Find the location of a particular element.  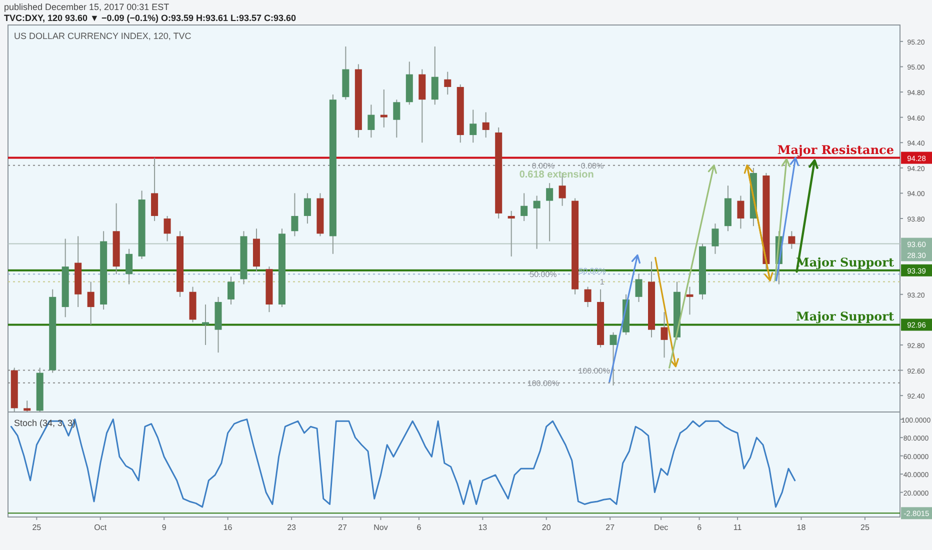

chart-title: TVC:DXY, 120 93.60 ▼ −0.09 (−0.1%) O:93.59 H:93.61 L:93.57 C:93.60 is located at coordinates (150, 18).